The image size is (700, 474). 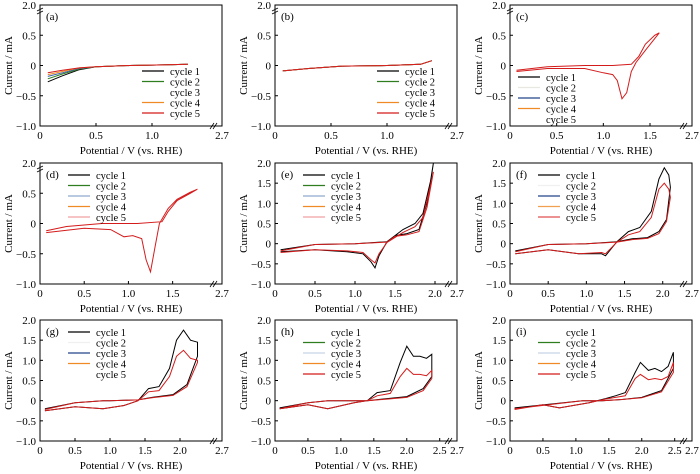 I want to click on panel-label: (g), so click(x=52, y=332).